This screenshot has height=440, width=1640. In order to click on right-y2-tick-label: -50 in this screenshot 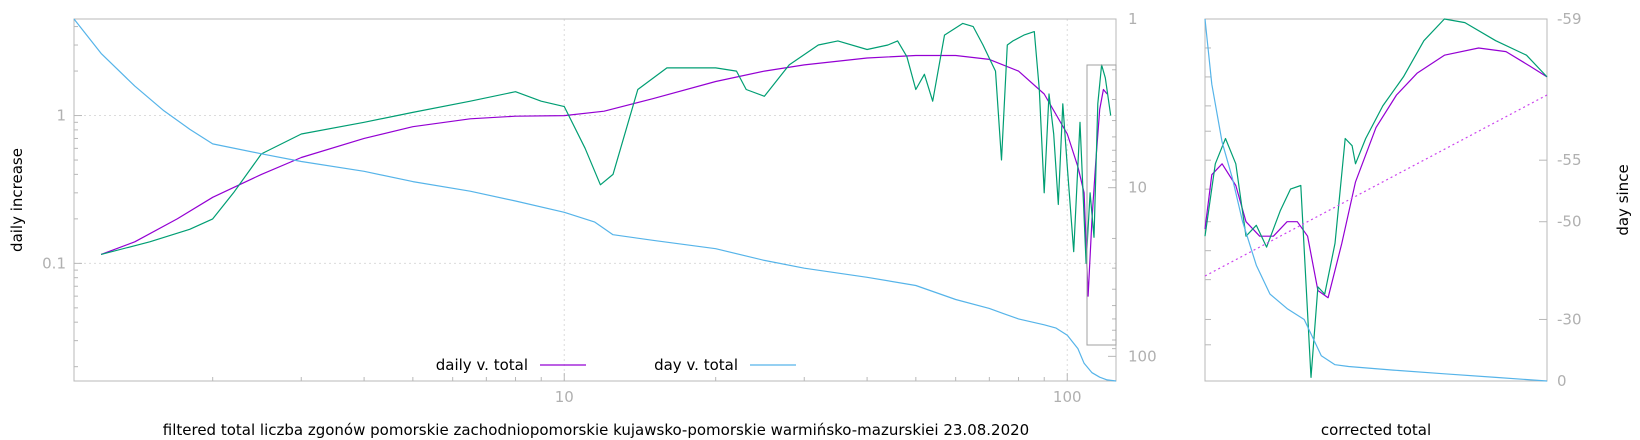, I will do `click(1569, 222)`.